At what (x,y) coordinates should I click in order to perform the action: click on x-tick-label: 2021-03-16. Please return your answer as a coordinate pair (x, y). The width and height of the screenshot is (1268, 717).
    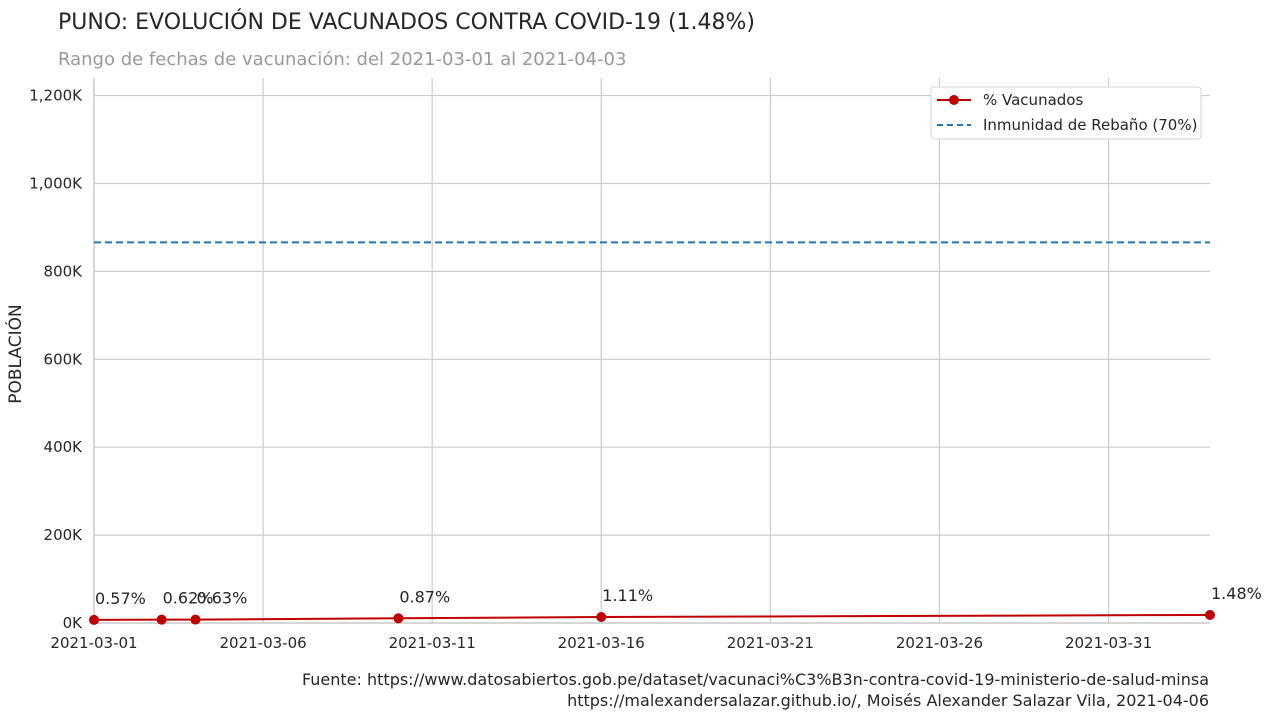
    Looking at the image, I should click on (601, 643).